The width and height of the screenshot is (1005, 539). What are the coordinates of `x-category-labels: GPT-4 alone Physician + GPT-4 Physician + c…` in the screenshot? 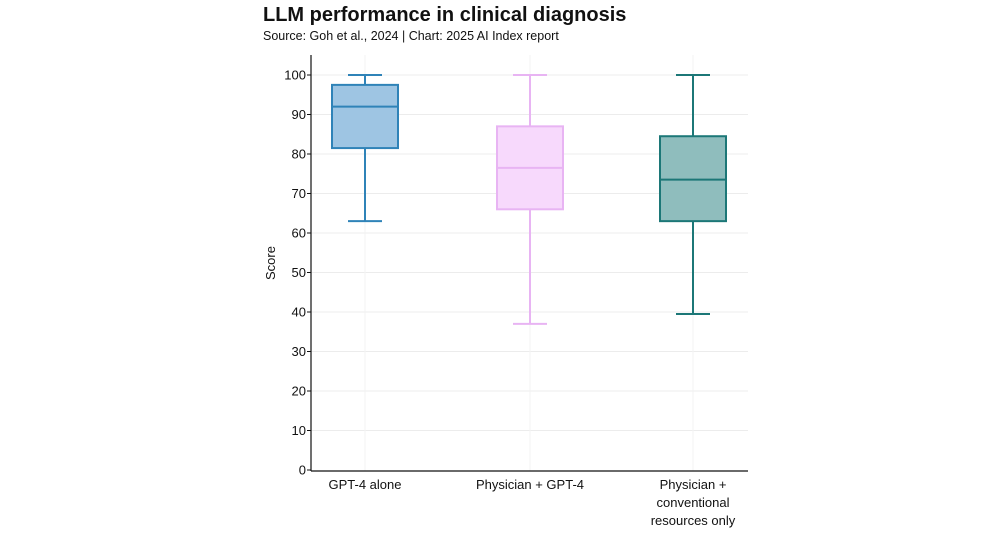 It's located at (532, 502).